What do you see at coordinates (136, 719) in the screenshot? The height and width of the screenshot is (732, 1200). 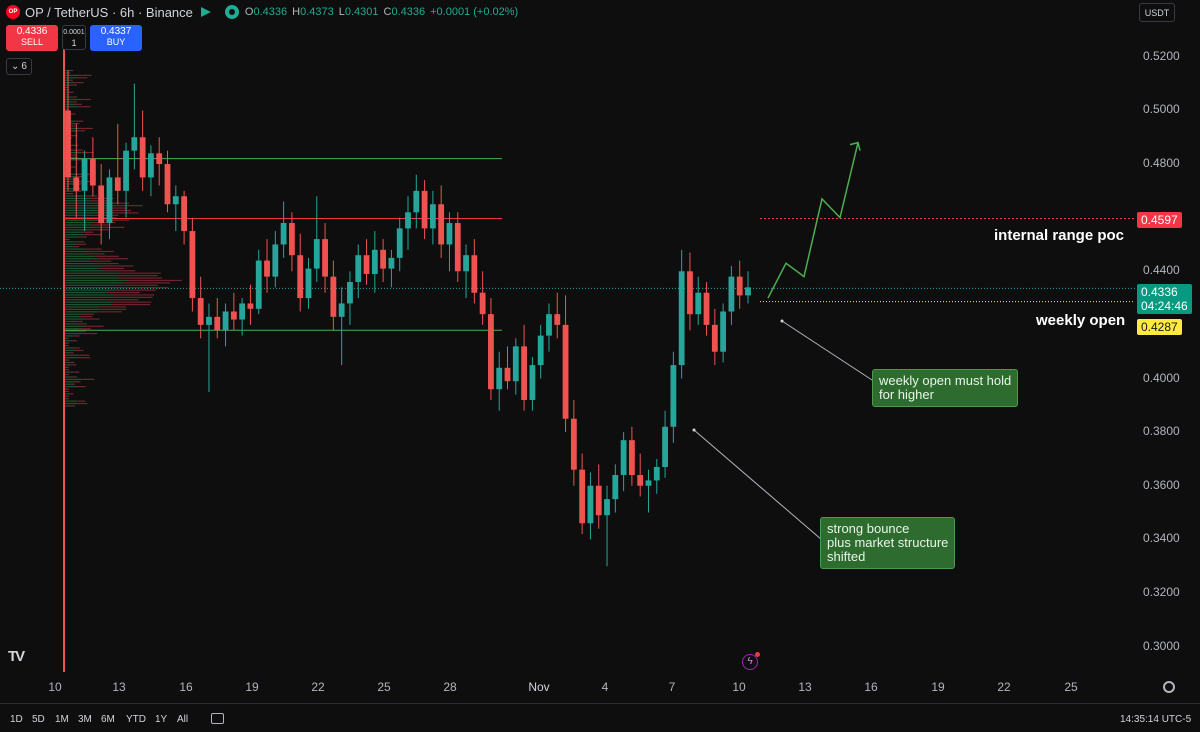 I see `range-button-ytd: YTD` at bounding box center [136, 719].